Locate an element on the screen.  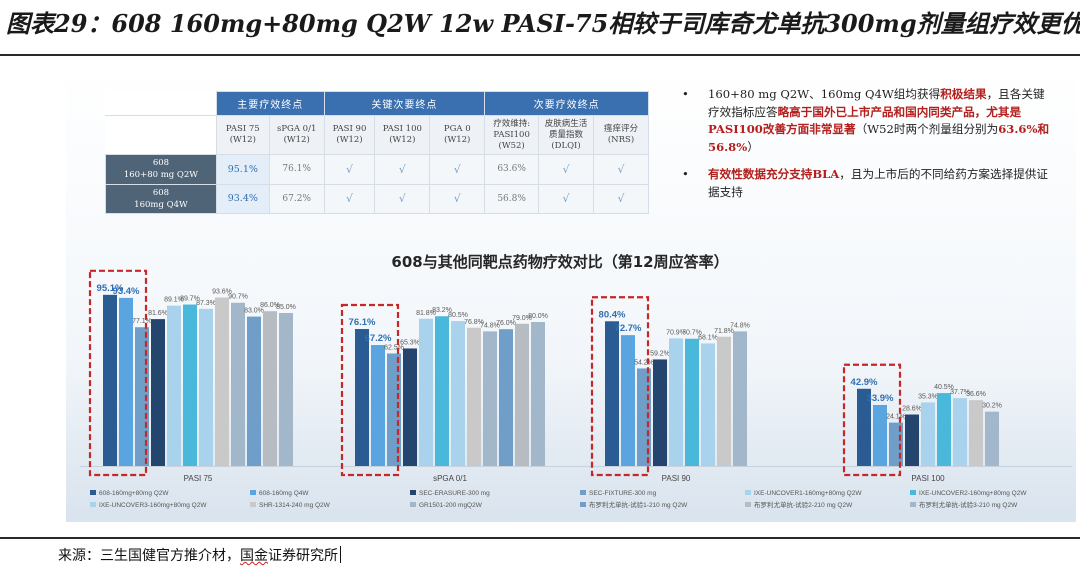
legend-label: IXE-UNCOVER1-160mg+80mg Q2W is located at coordinates (808, 493).